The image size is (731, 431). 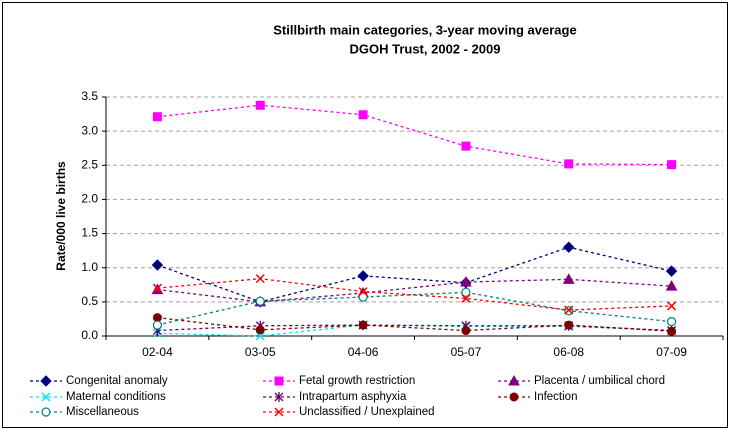 I want to click on y-tick-label: 2.0, so click(x=89, y=199).